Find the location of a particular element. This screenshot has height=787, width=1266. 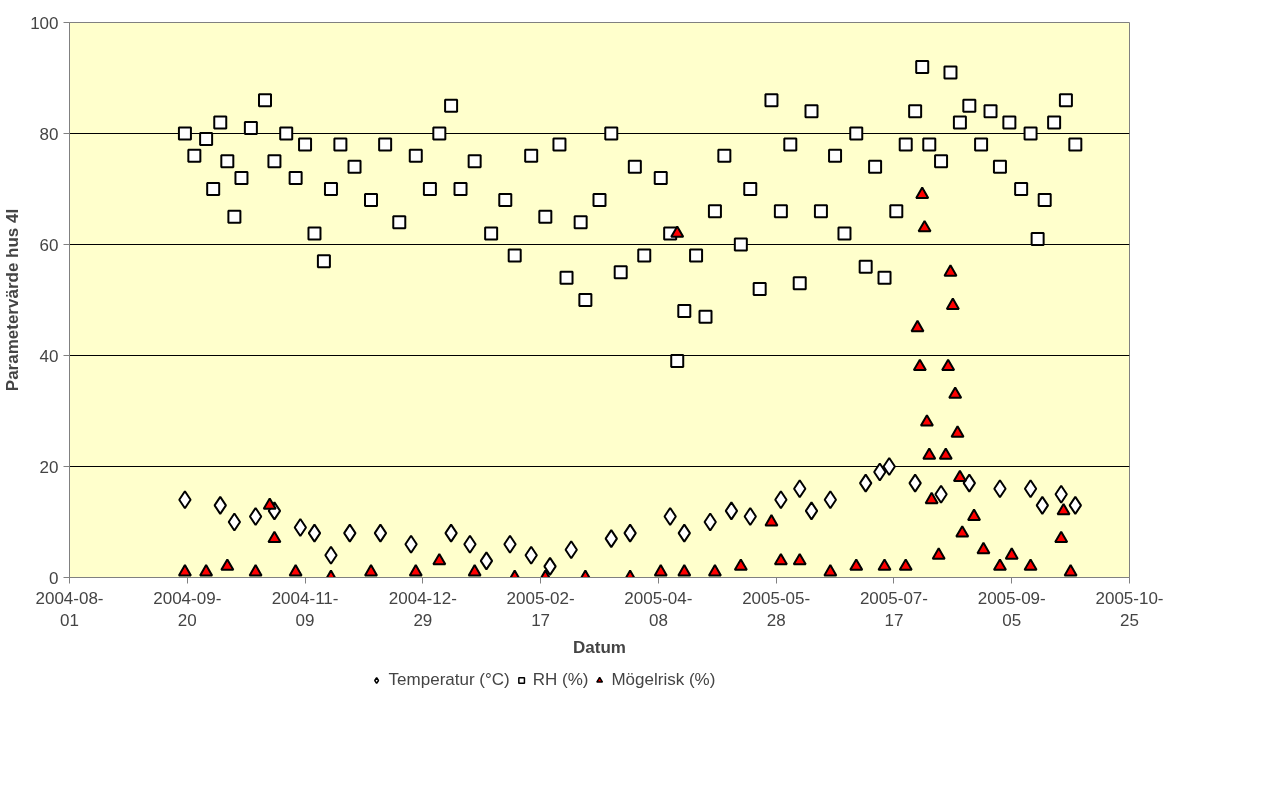

legend-label: Mögelrisk (%) is located at coordinates (663, 680).